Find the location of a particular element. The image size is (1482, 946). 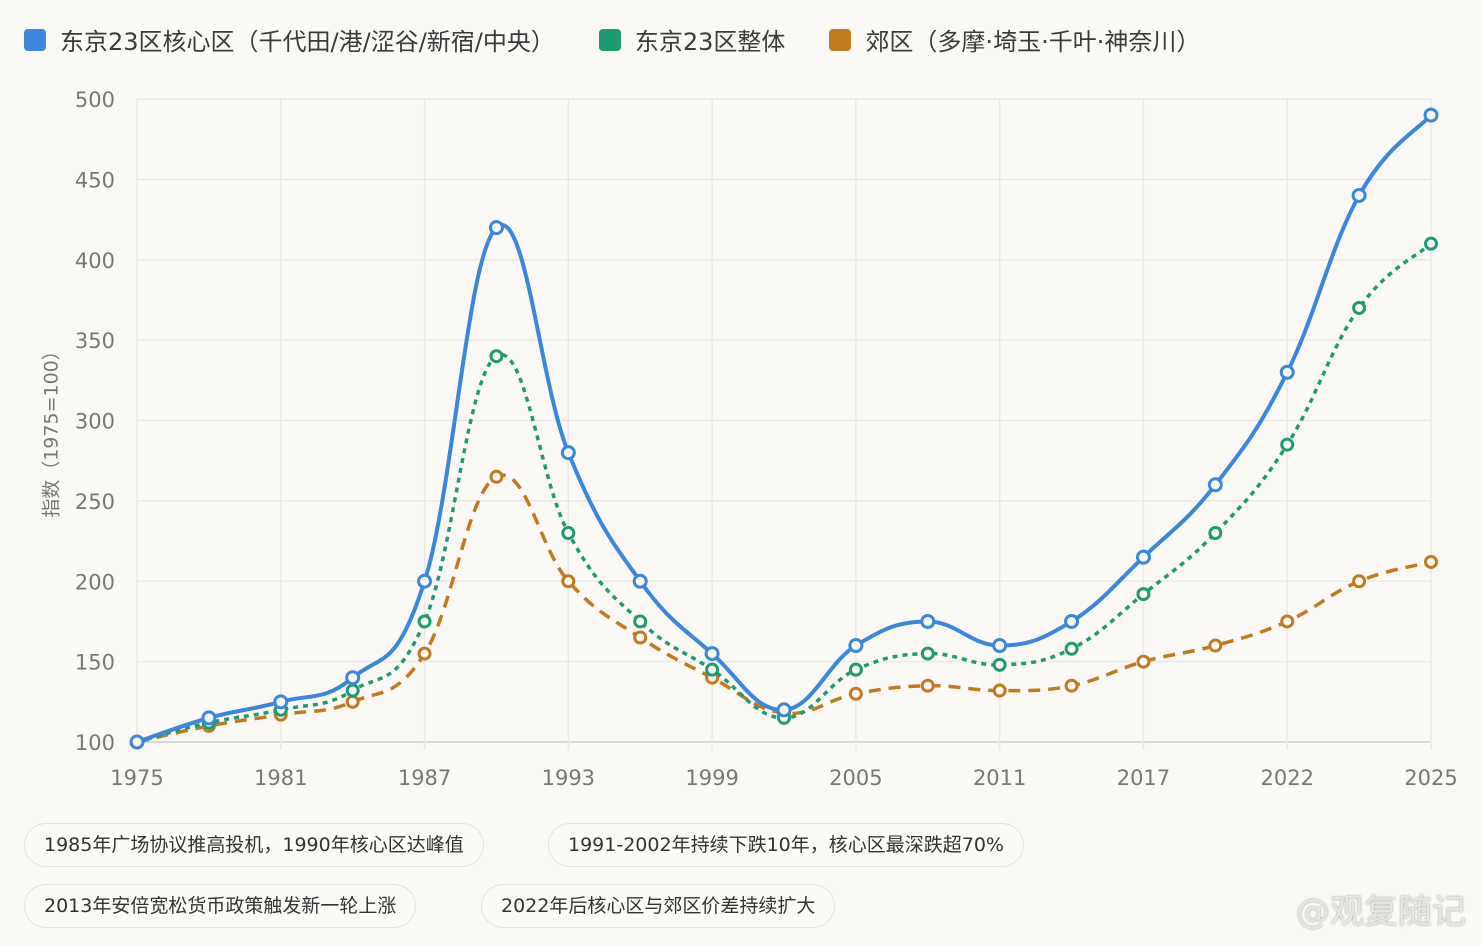

legend-item-core: 东京23区核心区（千代田/港/涩谷/新宿/中央） is located at coordinates (289, 39).